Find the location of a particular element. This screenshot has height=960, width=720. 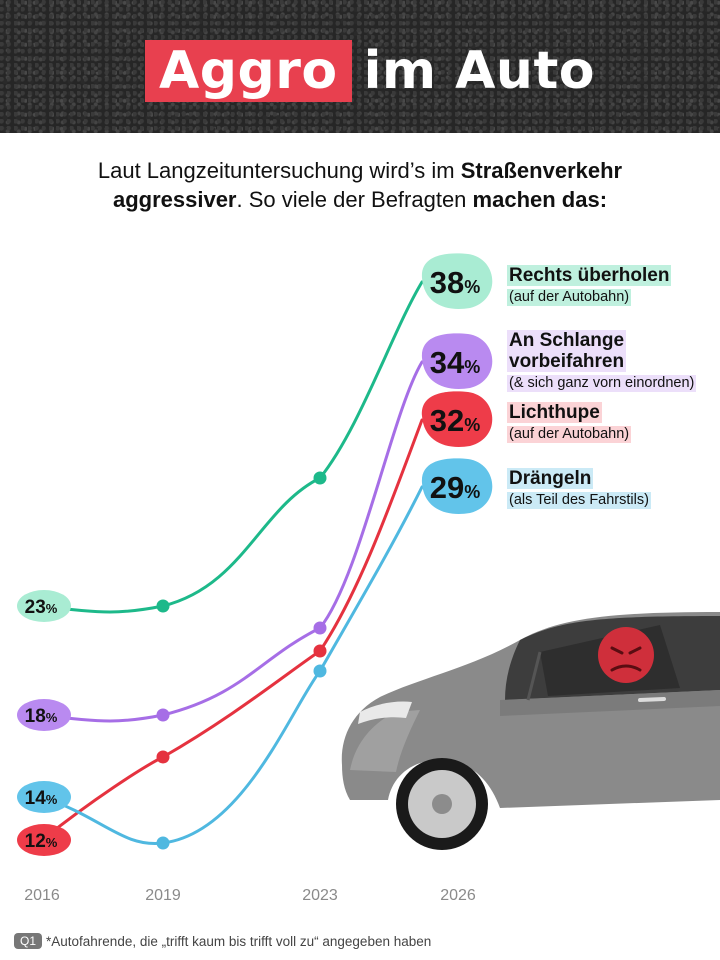

start-value-label: 23% is located at coordinates (41, 607).